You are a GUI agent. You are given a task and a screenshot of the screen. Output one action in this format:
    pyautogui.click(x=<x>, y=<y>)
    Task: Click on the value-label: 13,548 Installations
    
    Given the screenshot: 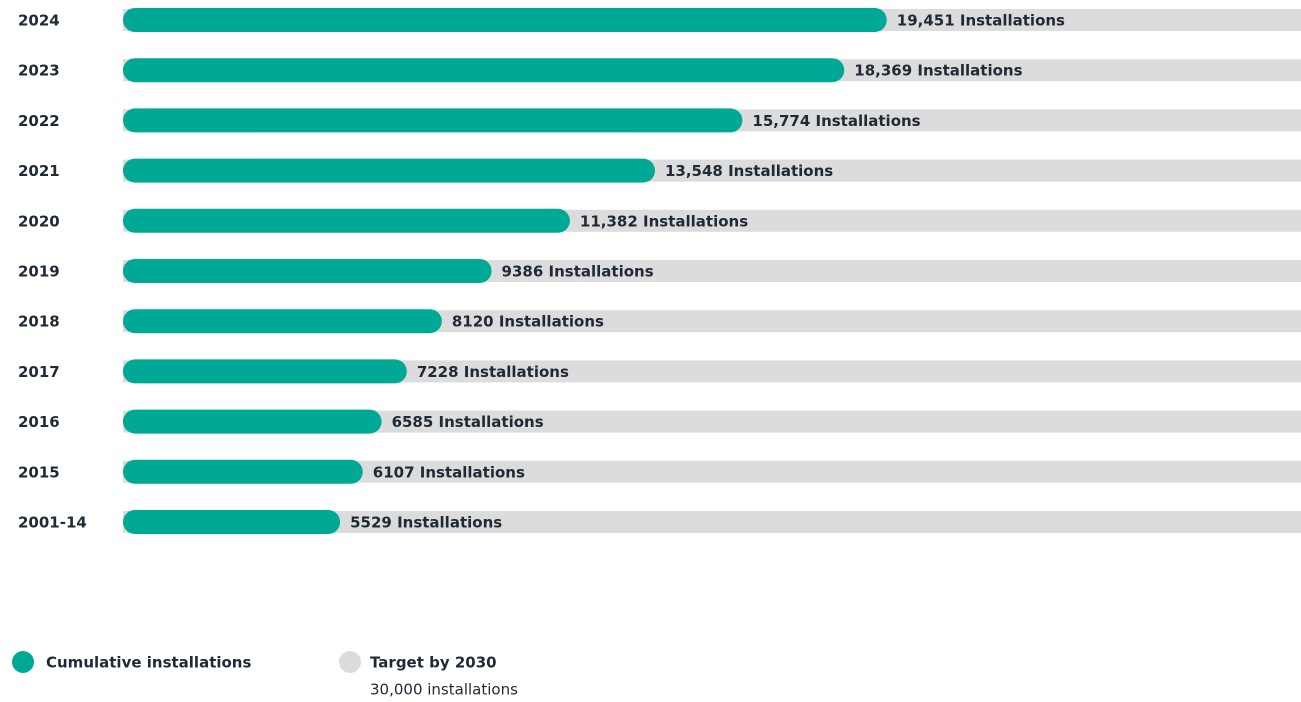 What is the action you would take?
    pyautogui.click(x=749, y=171)
    